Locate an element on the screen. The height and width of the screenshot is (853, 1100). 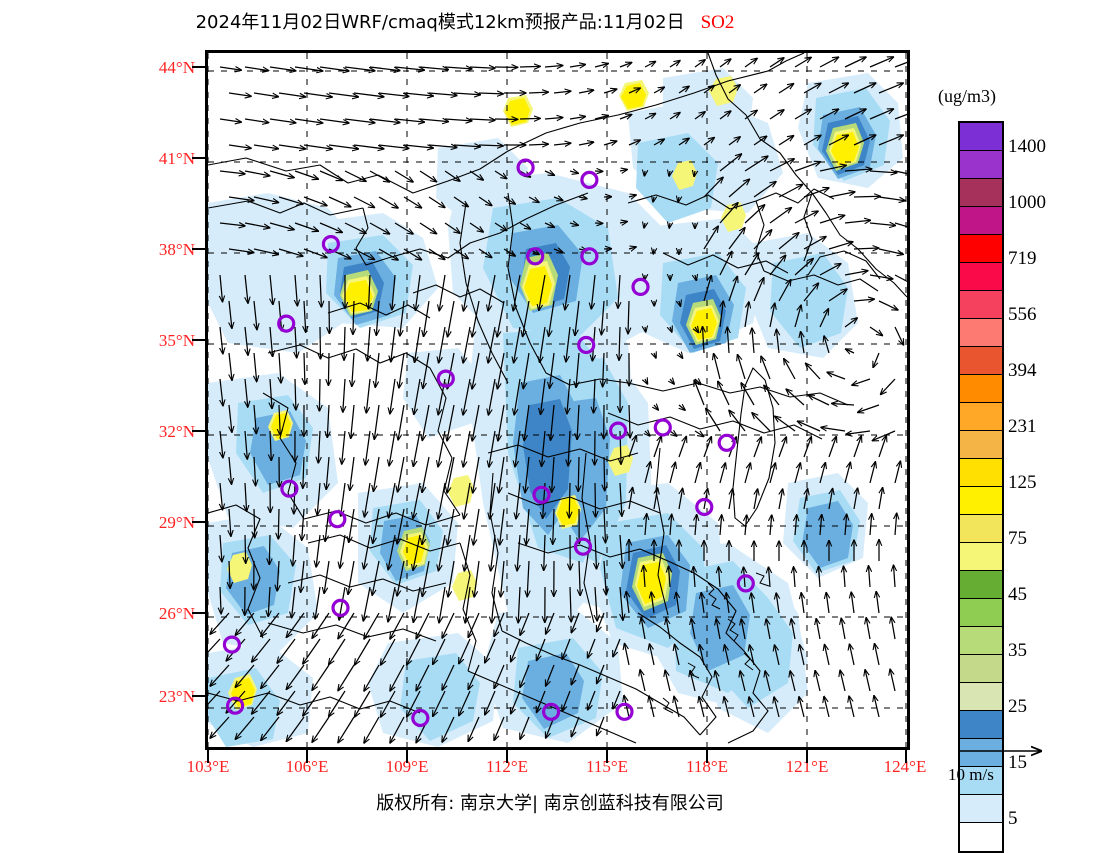
lat-label-35: 35°N is located at coordinates (97, 341).